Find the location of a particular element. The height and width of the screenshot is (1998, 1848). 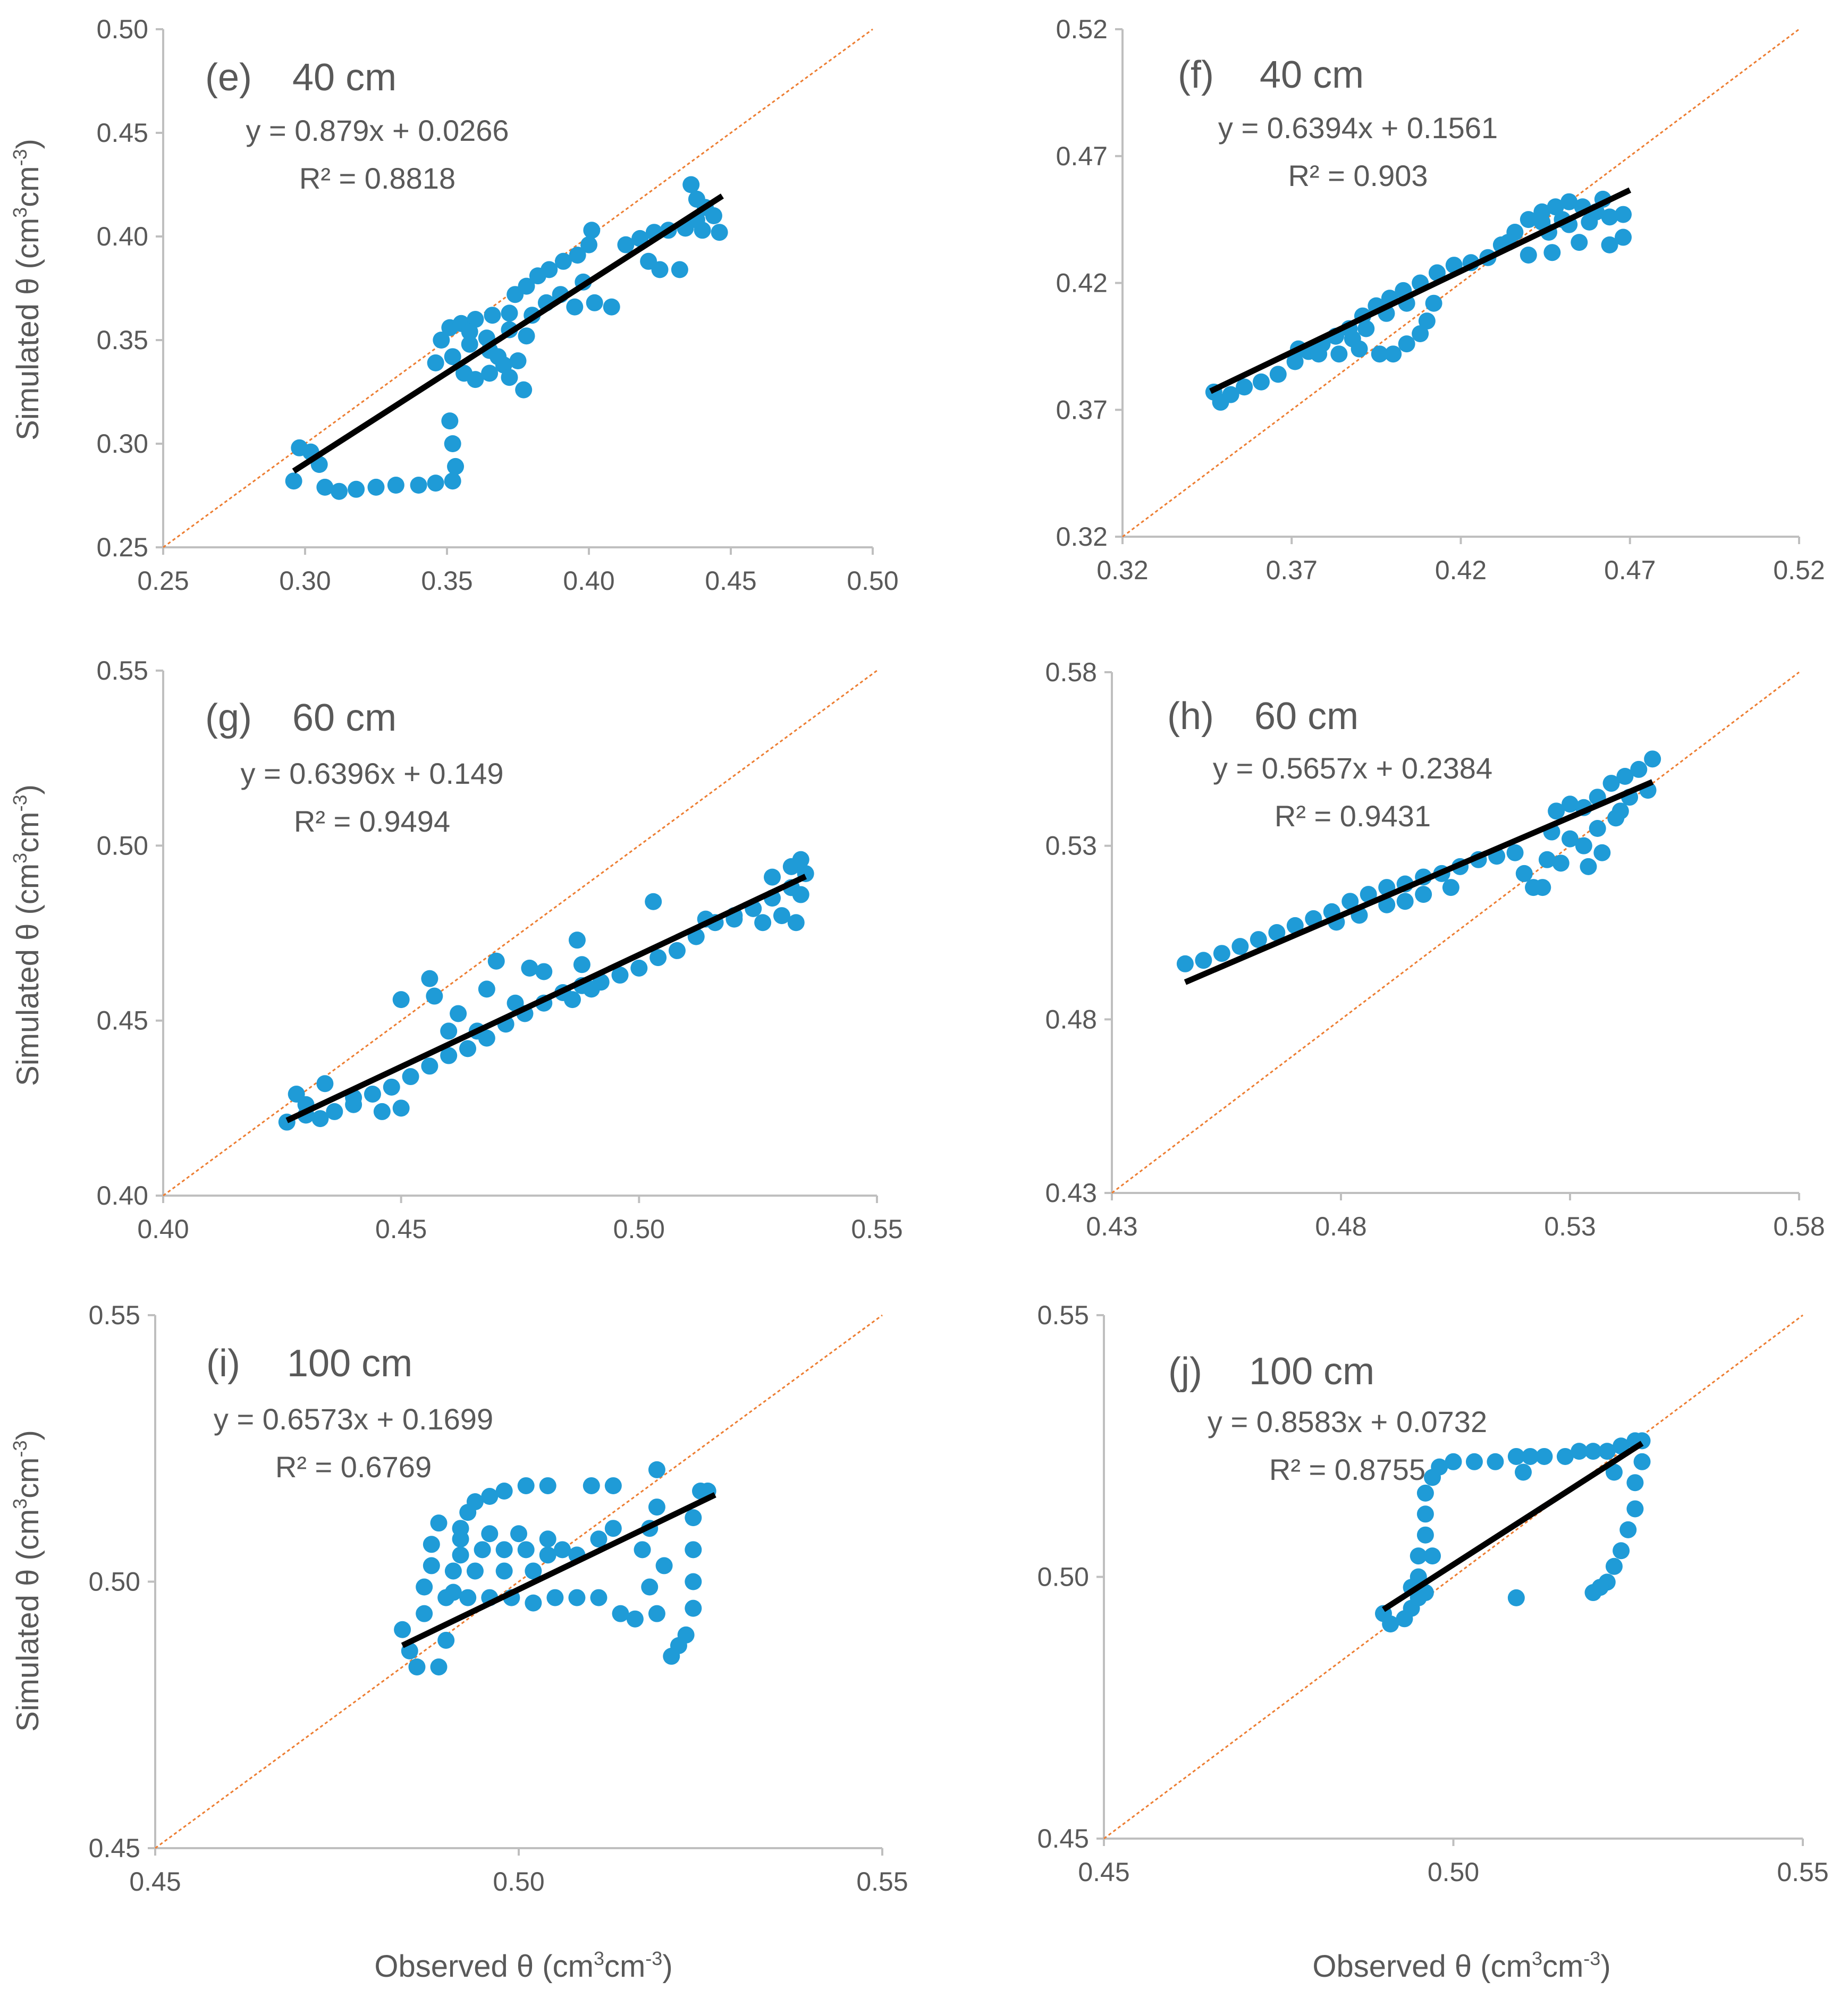

panel-label: (j) is located at coordinates (1185, 1371).